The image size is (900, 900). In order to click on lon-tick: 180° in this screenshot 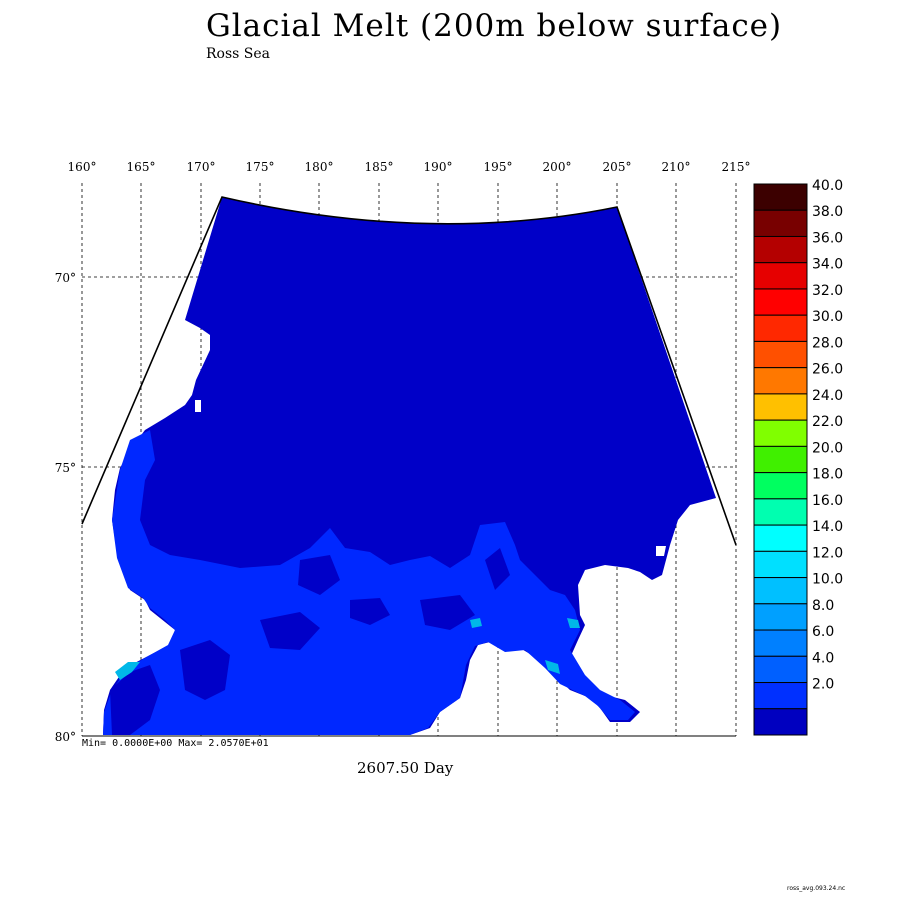, I will do `click(319, 167)`.